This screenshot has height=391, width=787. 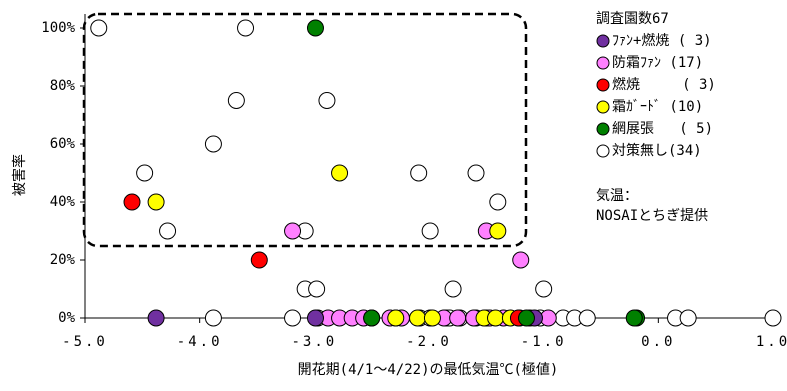 I want to click on y-tick-label: 60%, so click(x=63, y=144).